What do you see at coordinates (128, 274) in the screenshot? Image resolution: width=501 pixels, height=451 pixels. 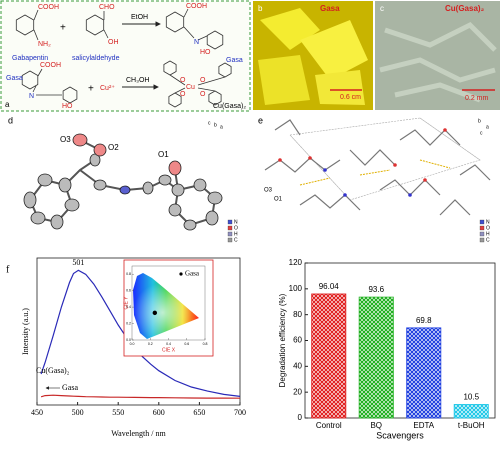 I see `y-tick-label: 0.8` at bounding box center [128, 274].